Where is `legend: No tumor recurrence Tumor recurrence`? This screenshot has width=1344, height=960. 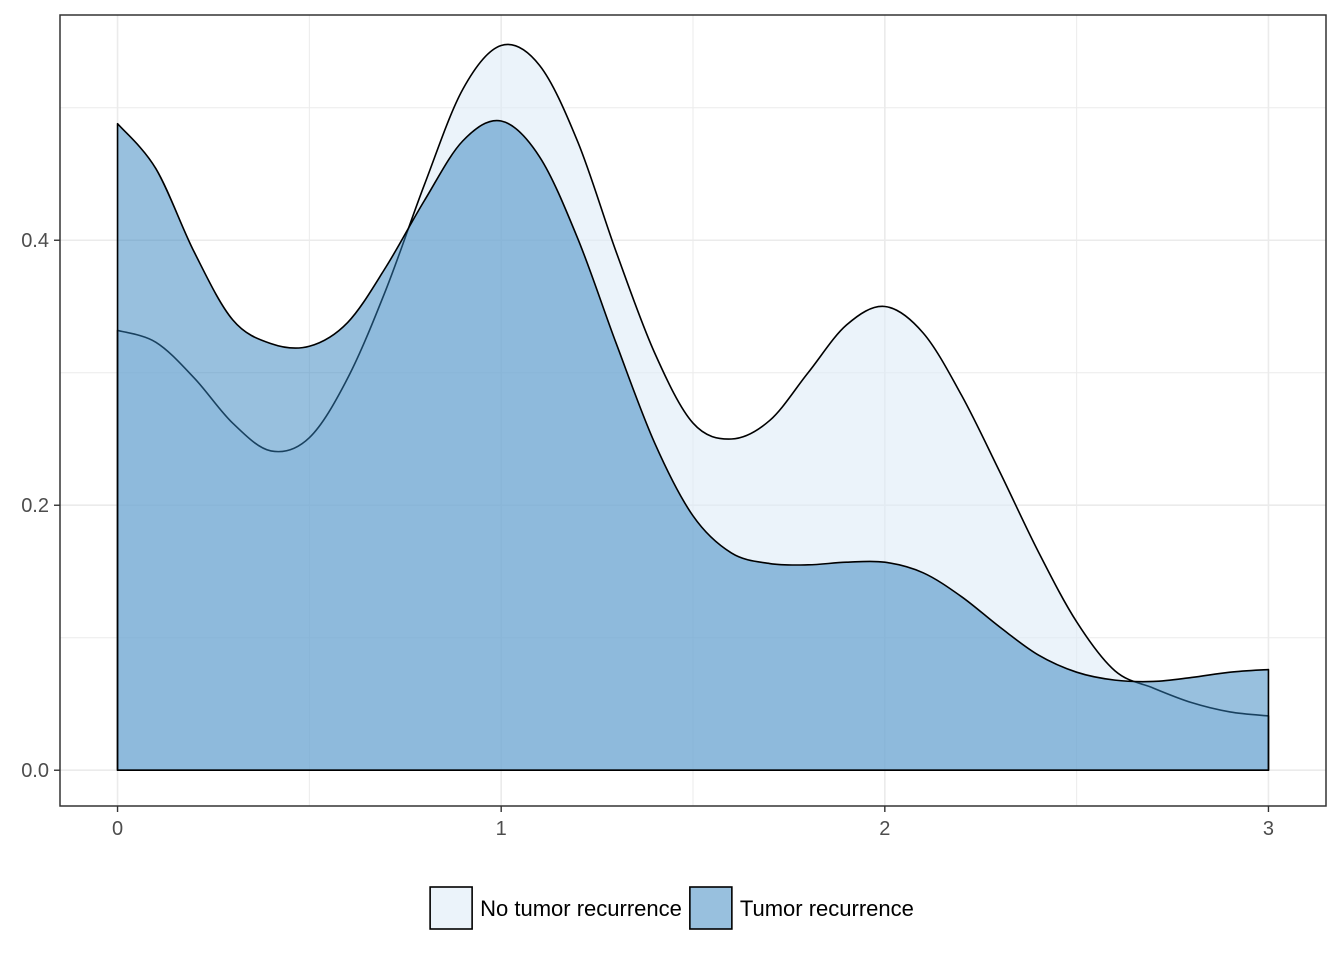 legend: No tumor recurrence Tumor recurrence is located at coordinates (671, 908).